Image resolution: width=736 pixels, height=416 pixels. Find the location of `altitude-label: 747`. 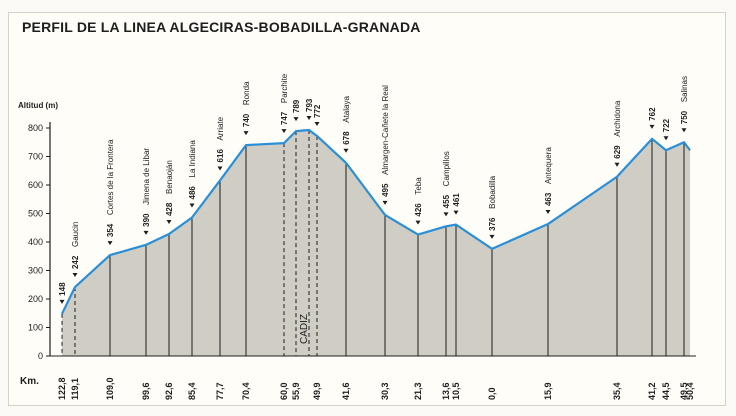

altitude-label: 747 is located at coordinates (284, 118).